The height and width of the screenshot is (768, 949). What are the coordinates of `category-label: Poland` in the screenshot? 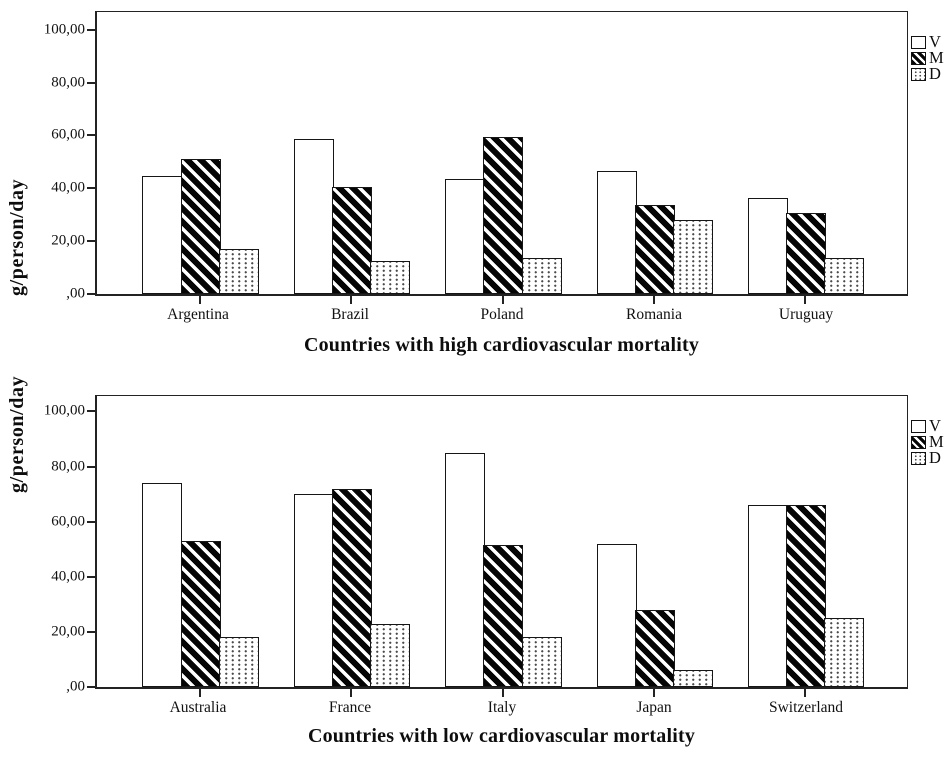 It's located at (502, 314).